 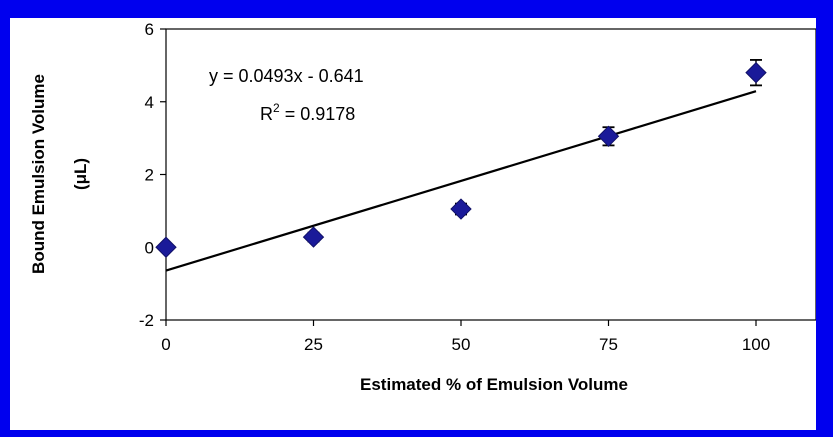 What do you see at coordinates (756, 344) in the screenshot?
I see `x-tick-label: 100` at bounding box center [756, 344].